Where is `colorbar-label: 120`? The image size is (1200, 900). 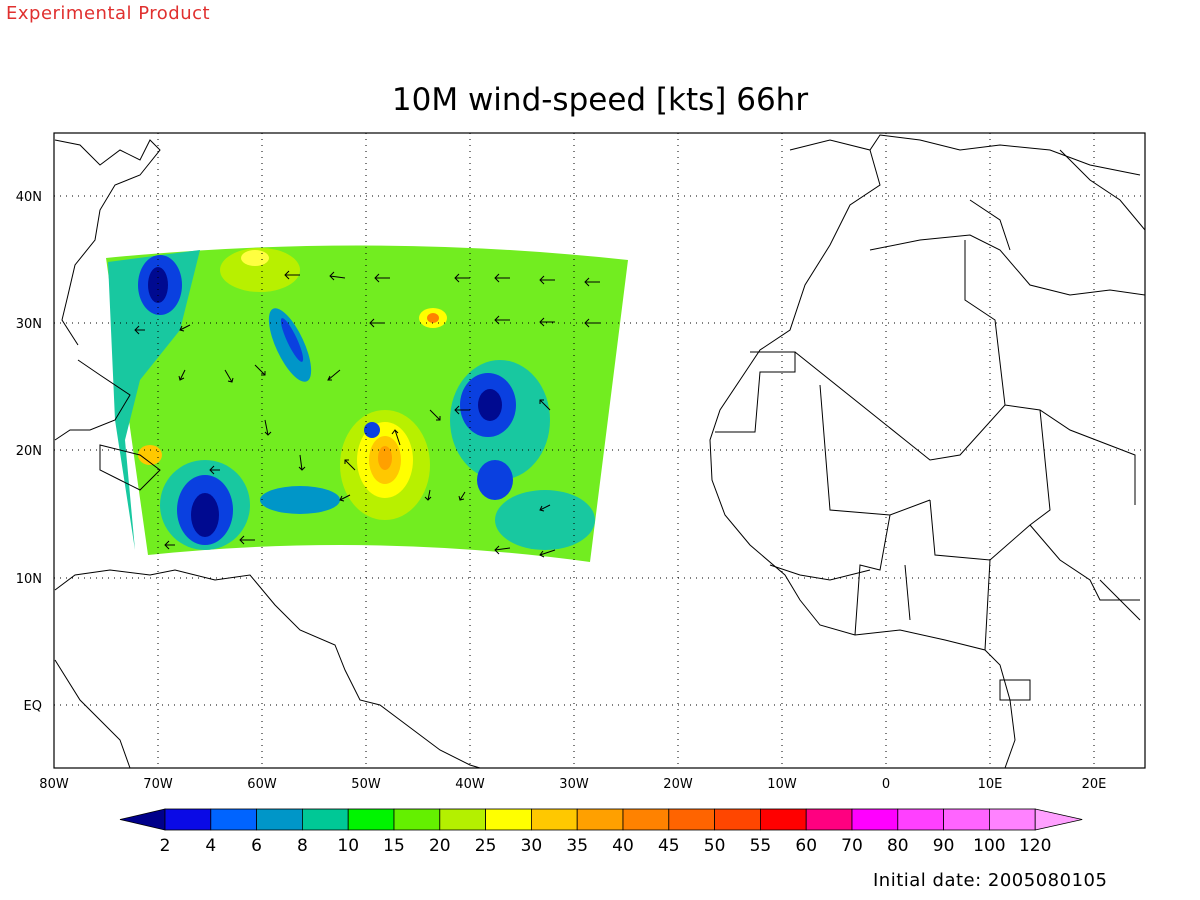
colorbar-label: 120 is located at coordinates (1035, 846).